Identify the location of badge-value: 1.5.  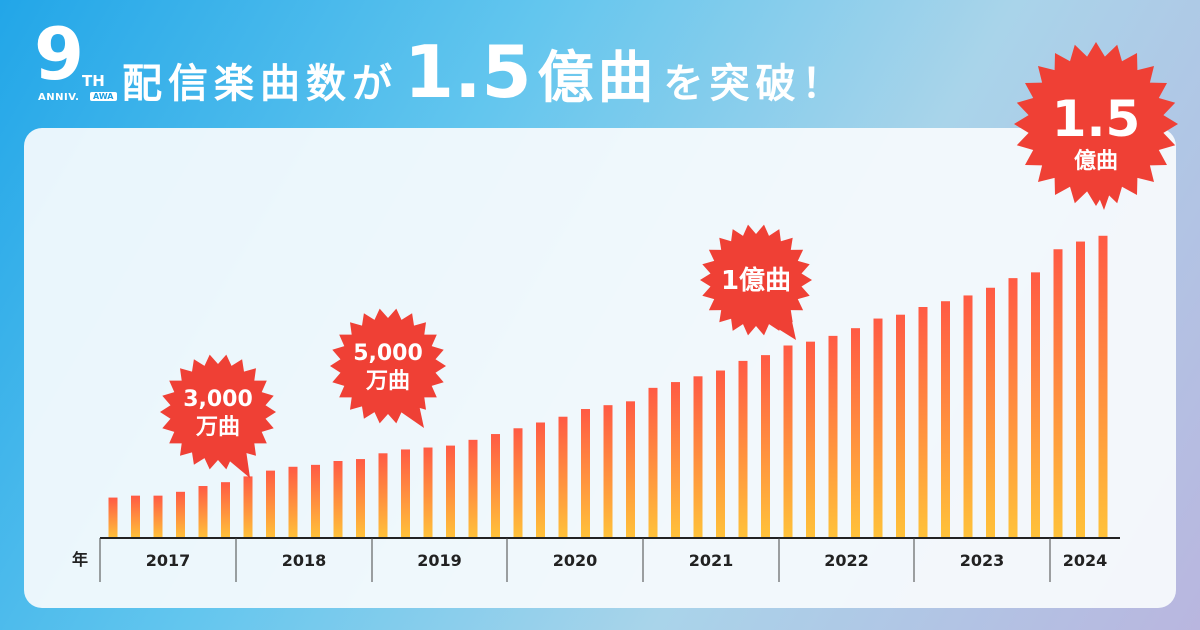
(1096, 119).